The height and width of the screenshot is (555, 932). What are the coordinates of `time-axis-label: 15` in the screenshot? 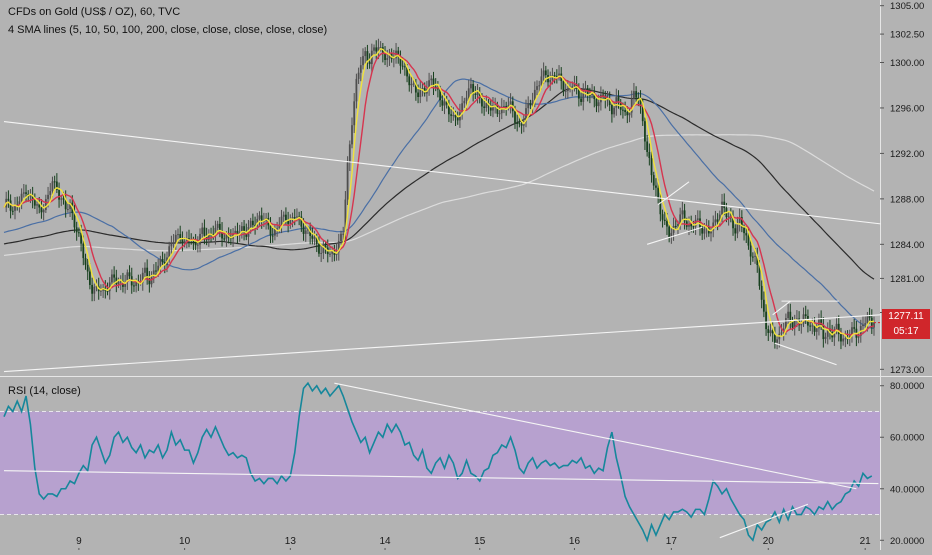 It's located at (480, 541).